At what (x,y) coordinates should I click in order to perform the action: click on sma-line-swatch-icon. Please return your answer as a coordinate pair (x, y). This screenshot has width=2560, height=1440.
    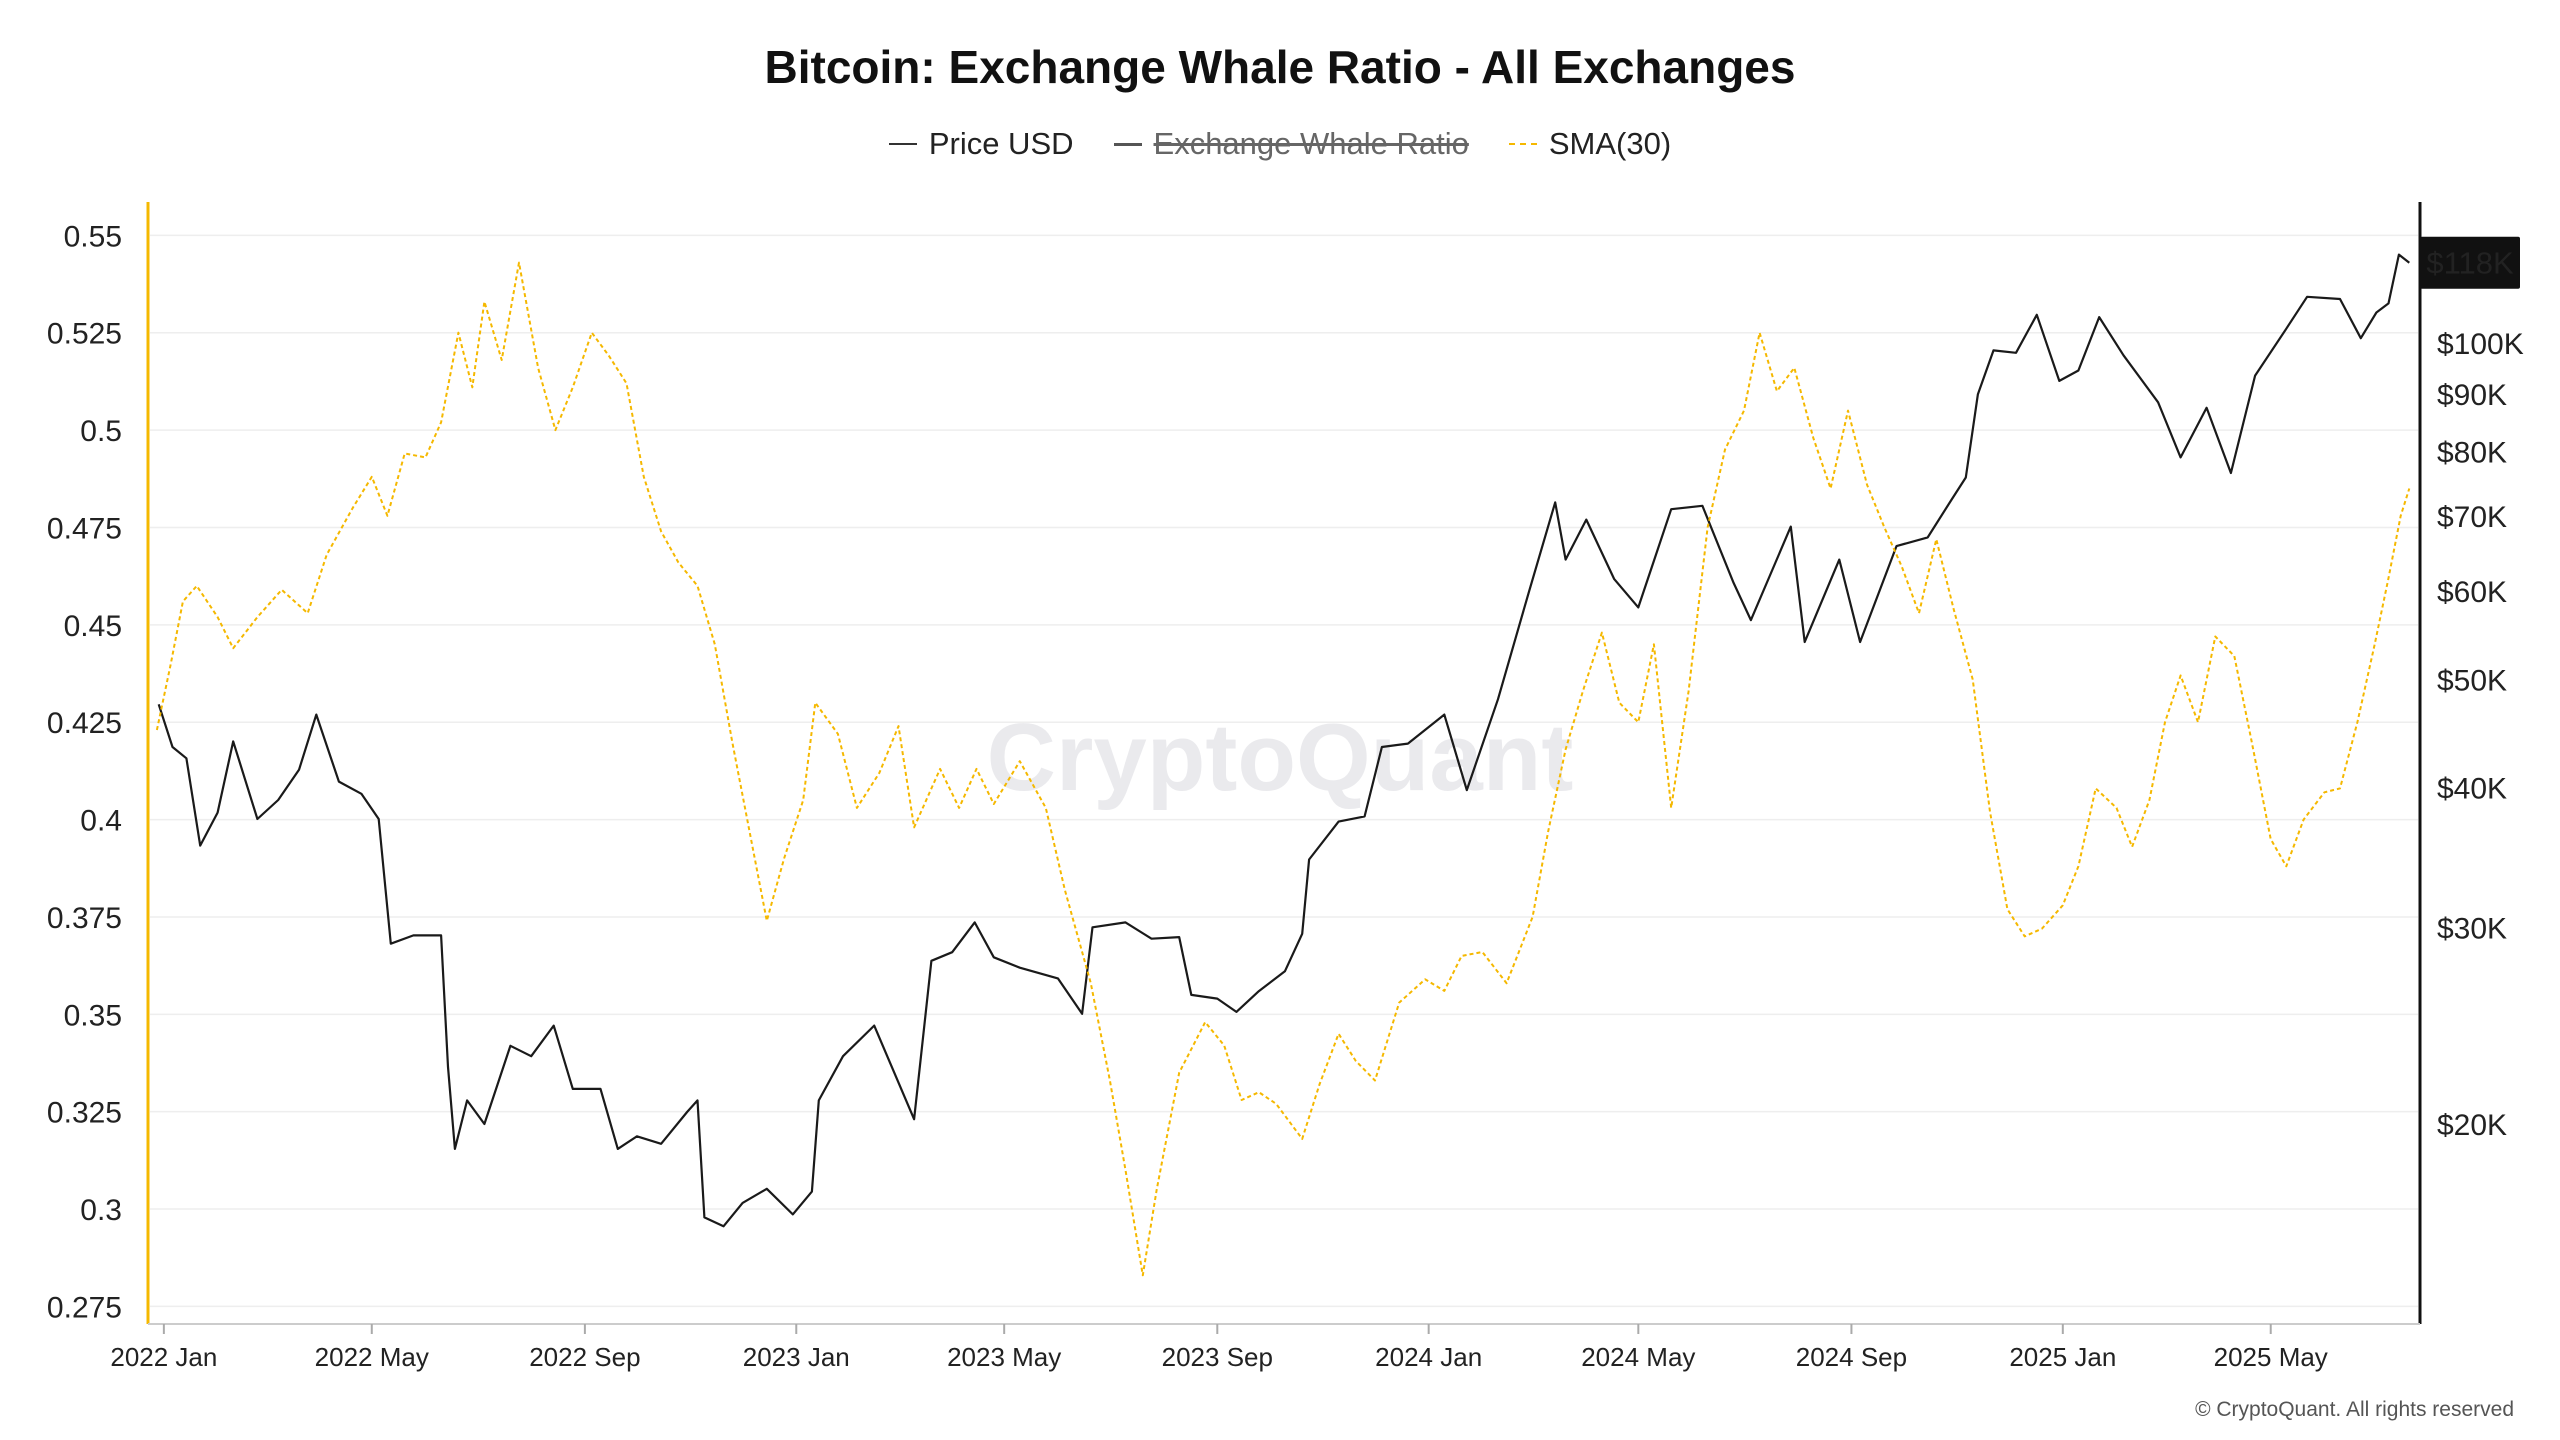
    Looking at the image, I should click on (1522, 144).